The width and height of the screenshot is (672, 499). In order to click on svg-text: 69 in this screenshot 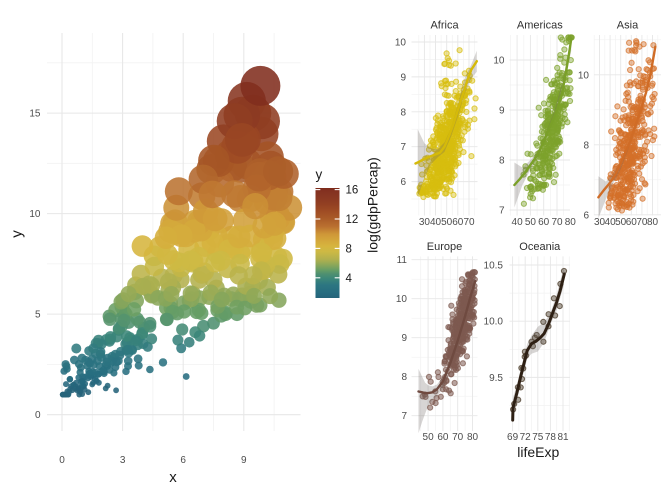, I will do `click(513, 437)`.